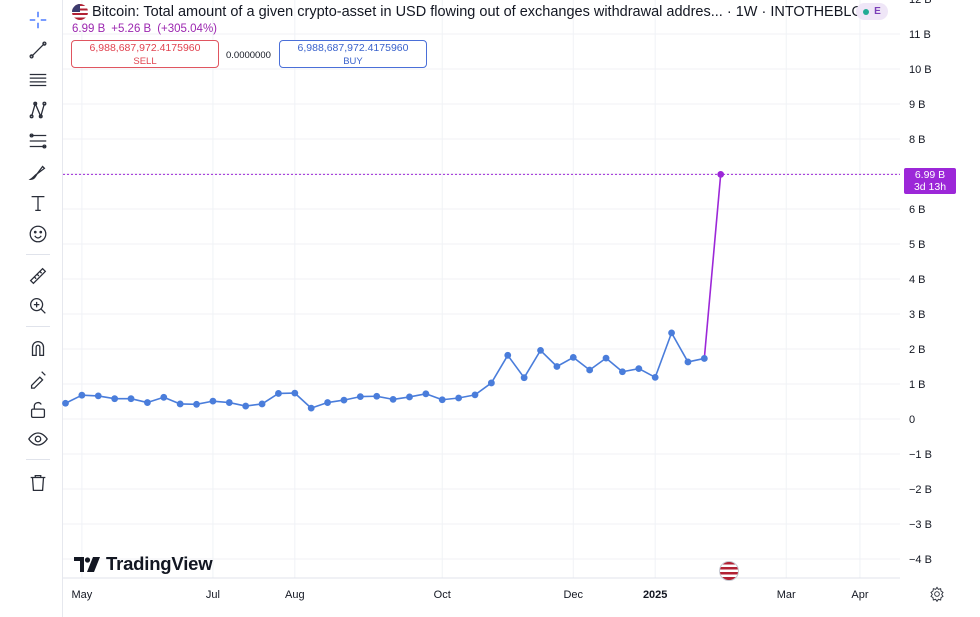  I want to click on magnet-icon, so click(38, 348).